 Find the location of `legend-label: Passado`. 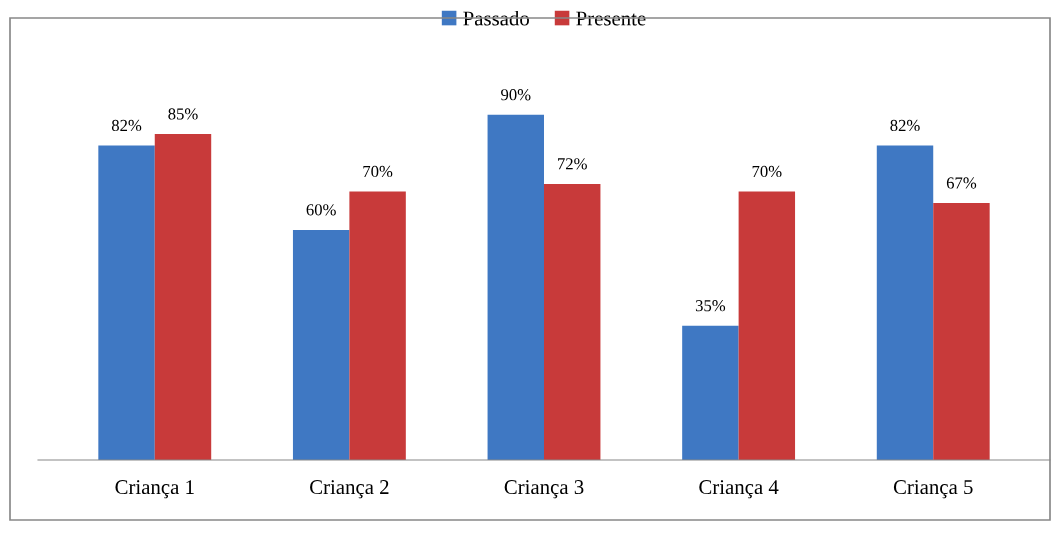

legend-label: Passado is located at coordinates (496, 18).